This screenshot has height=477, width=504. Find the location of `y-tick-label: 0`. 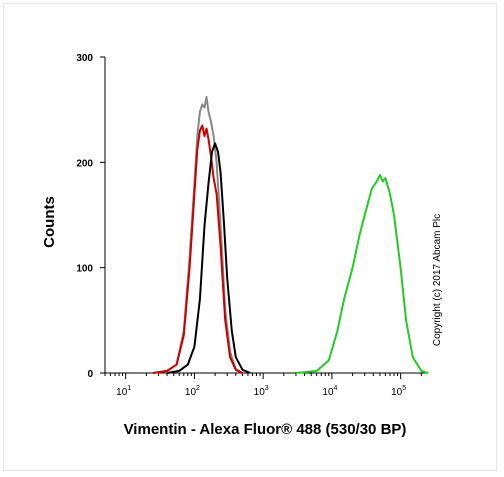

y-tick-label: 0 is located at coordinates (90, 374).